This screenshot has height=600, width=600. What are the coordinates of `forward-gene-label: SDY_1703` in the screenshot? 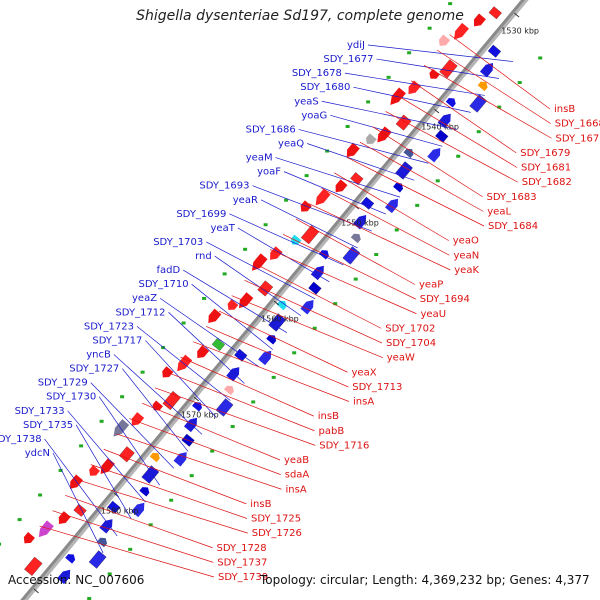 It's located at (178, 242).